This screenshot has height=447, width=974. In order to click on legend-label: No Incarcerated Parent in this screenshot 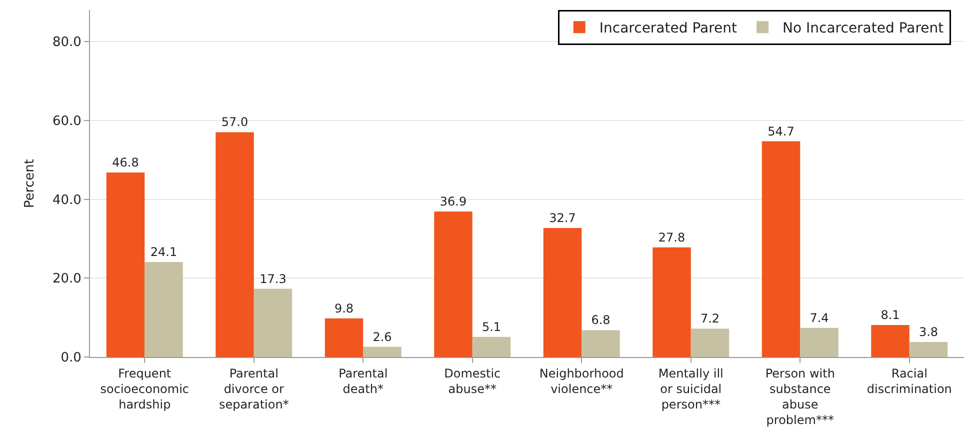, I will do `click(863, 28)`.